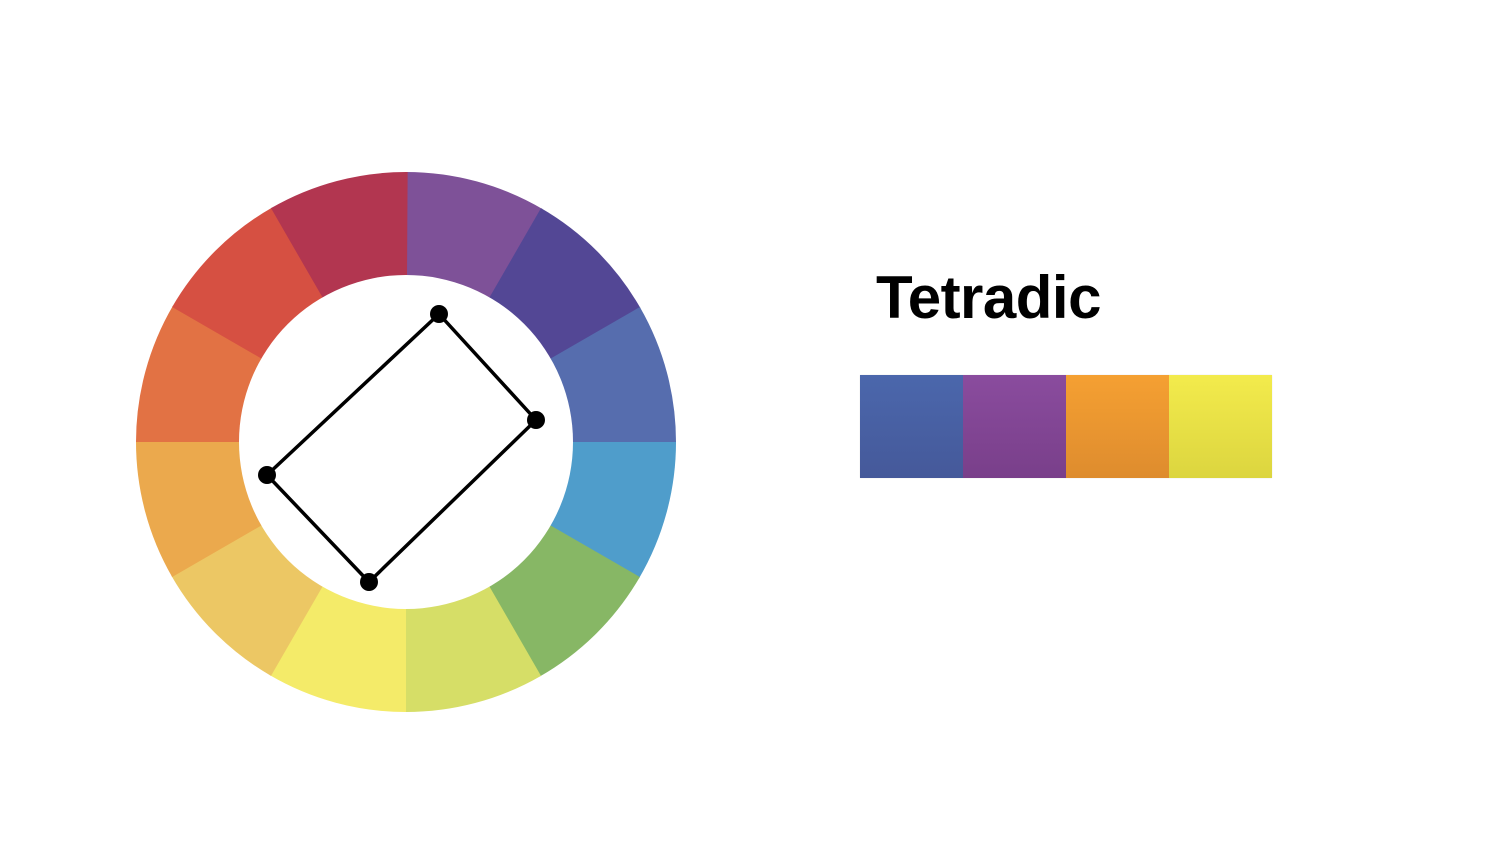  I want to click on tetrad-point-bottom, so click(369, 582).